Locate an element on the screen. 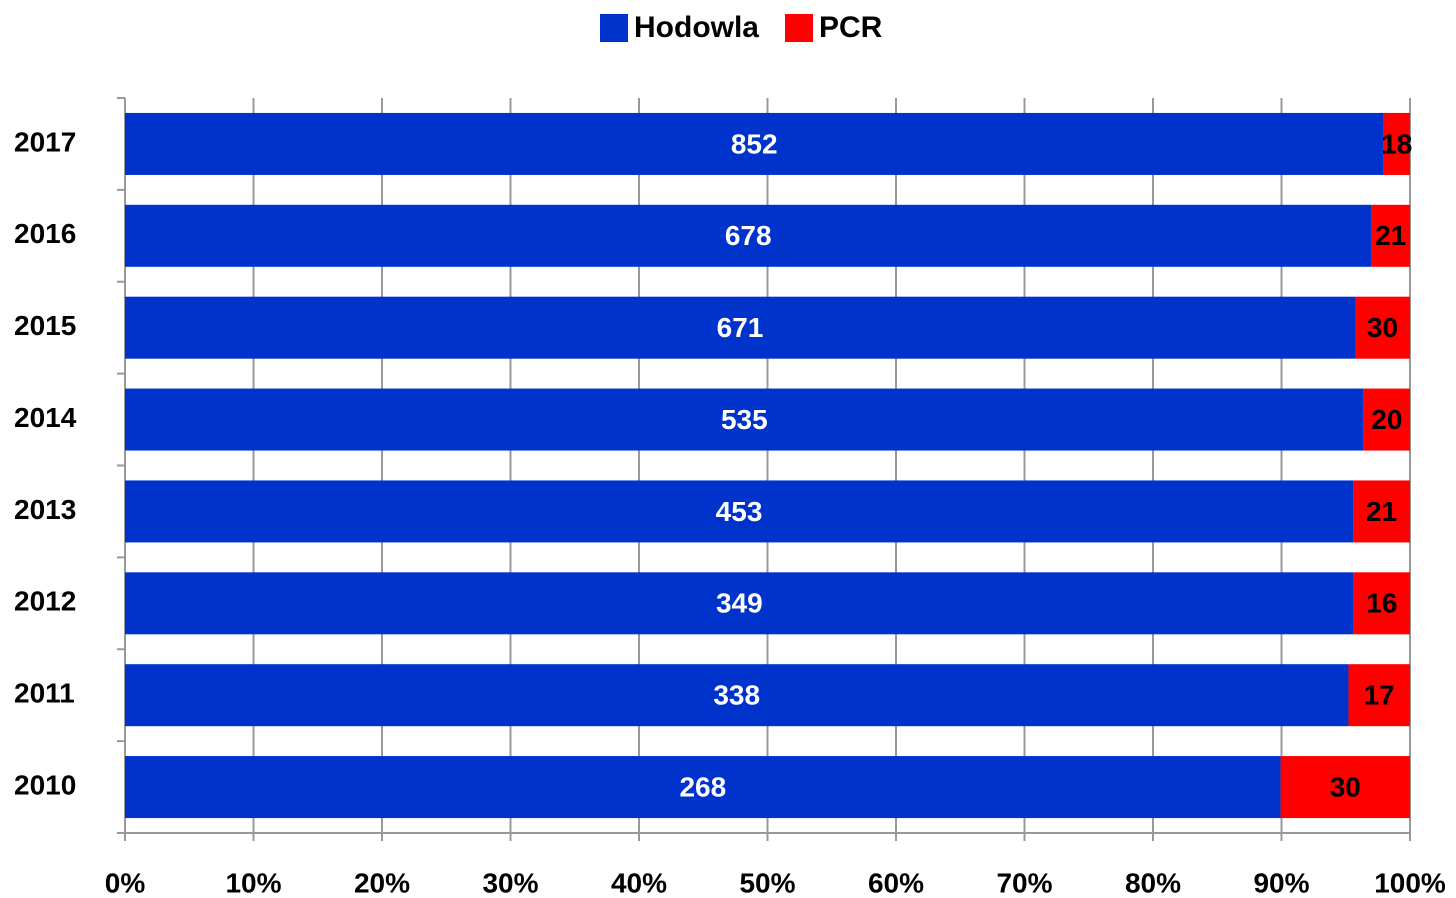  data-label: 535 is located at coordinates (744, 419).